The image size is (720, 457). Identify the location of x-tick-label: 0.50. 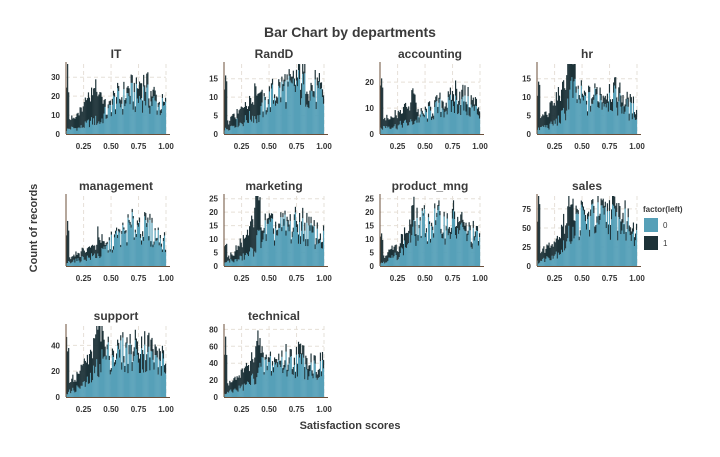
(269, 278).